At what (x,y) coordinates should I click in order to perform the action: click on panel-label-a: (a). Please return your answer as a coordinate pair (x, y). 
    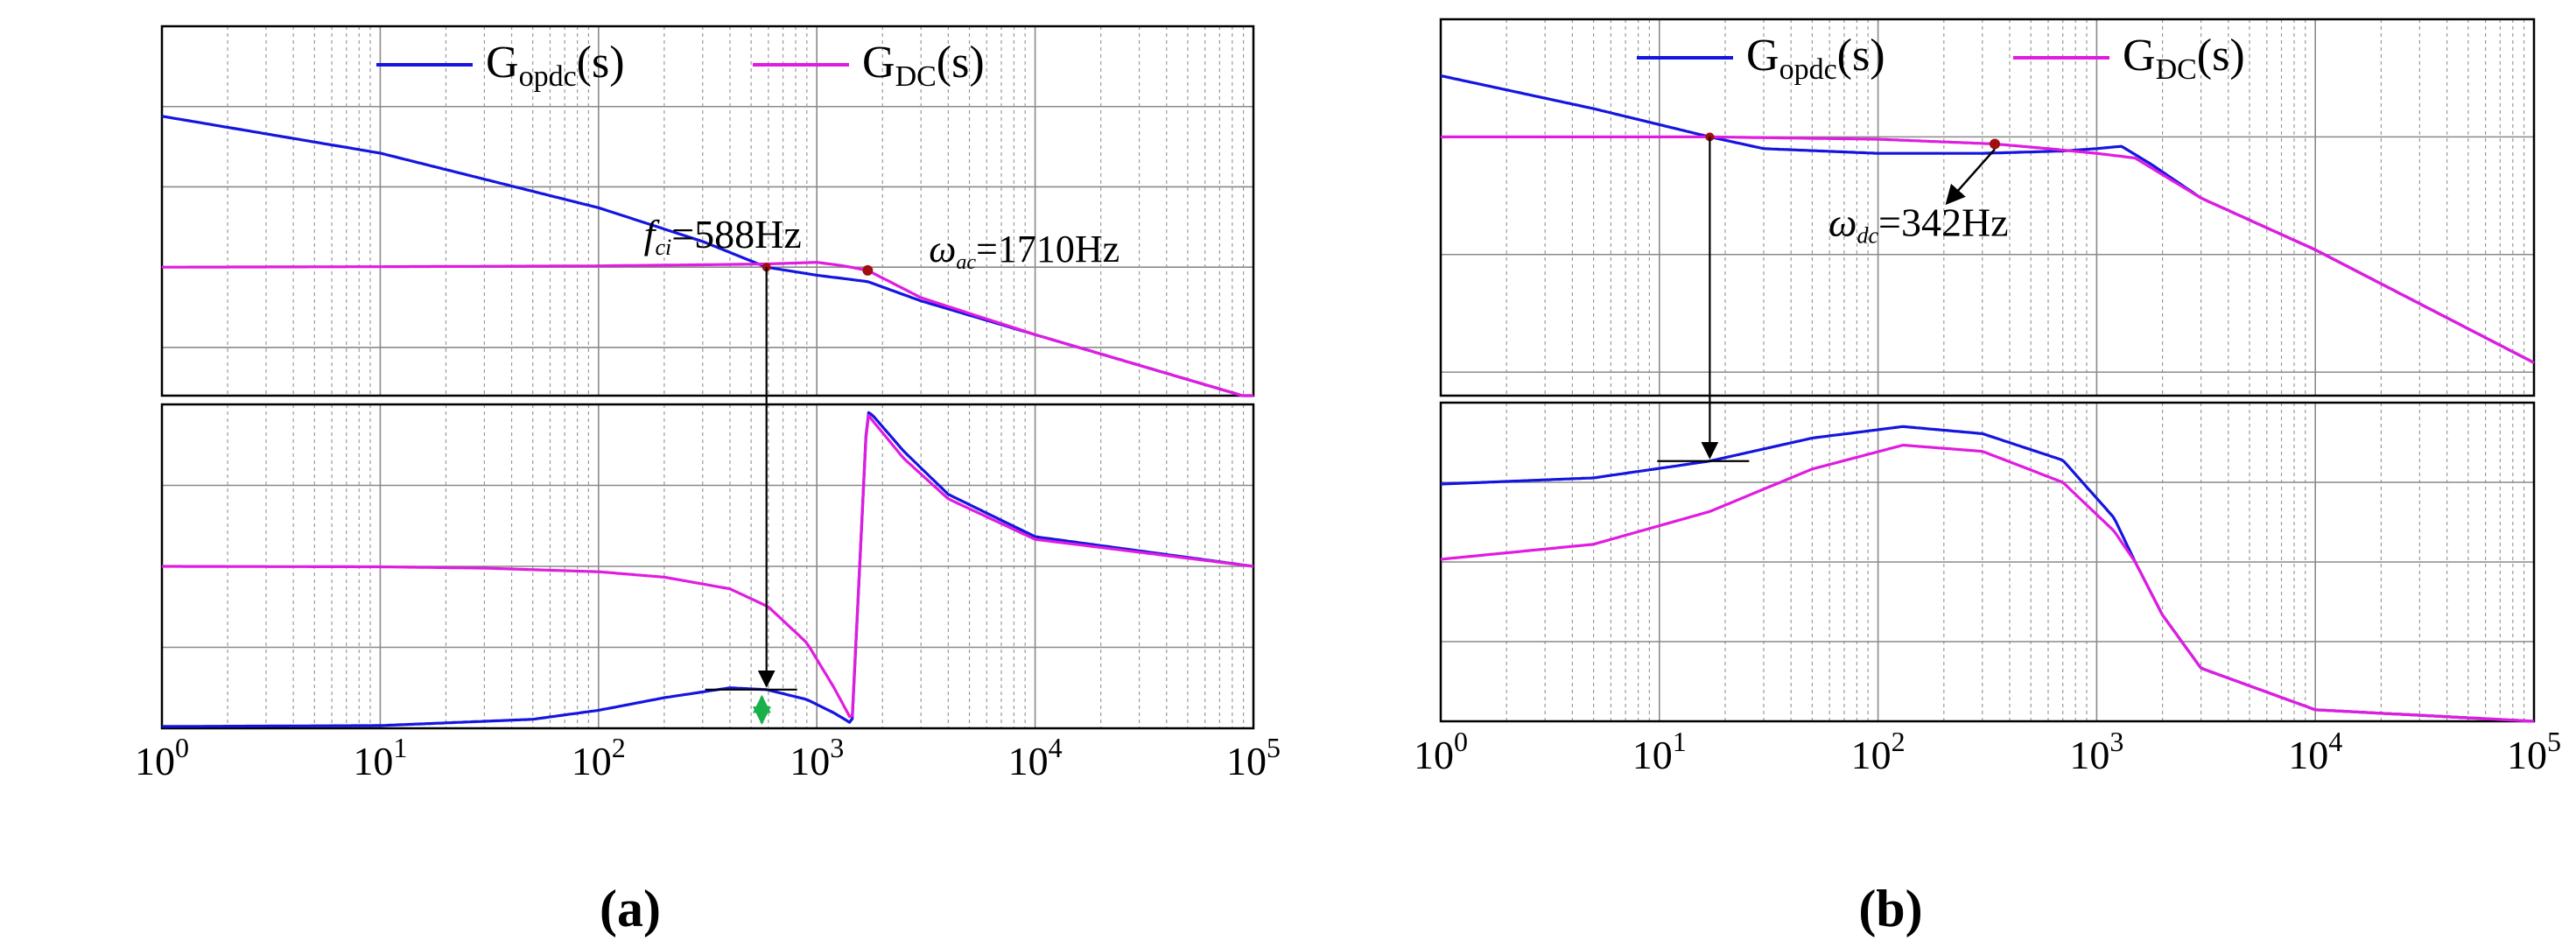
    Looking at the image, I should click on (630, 908).